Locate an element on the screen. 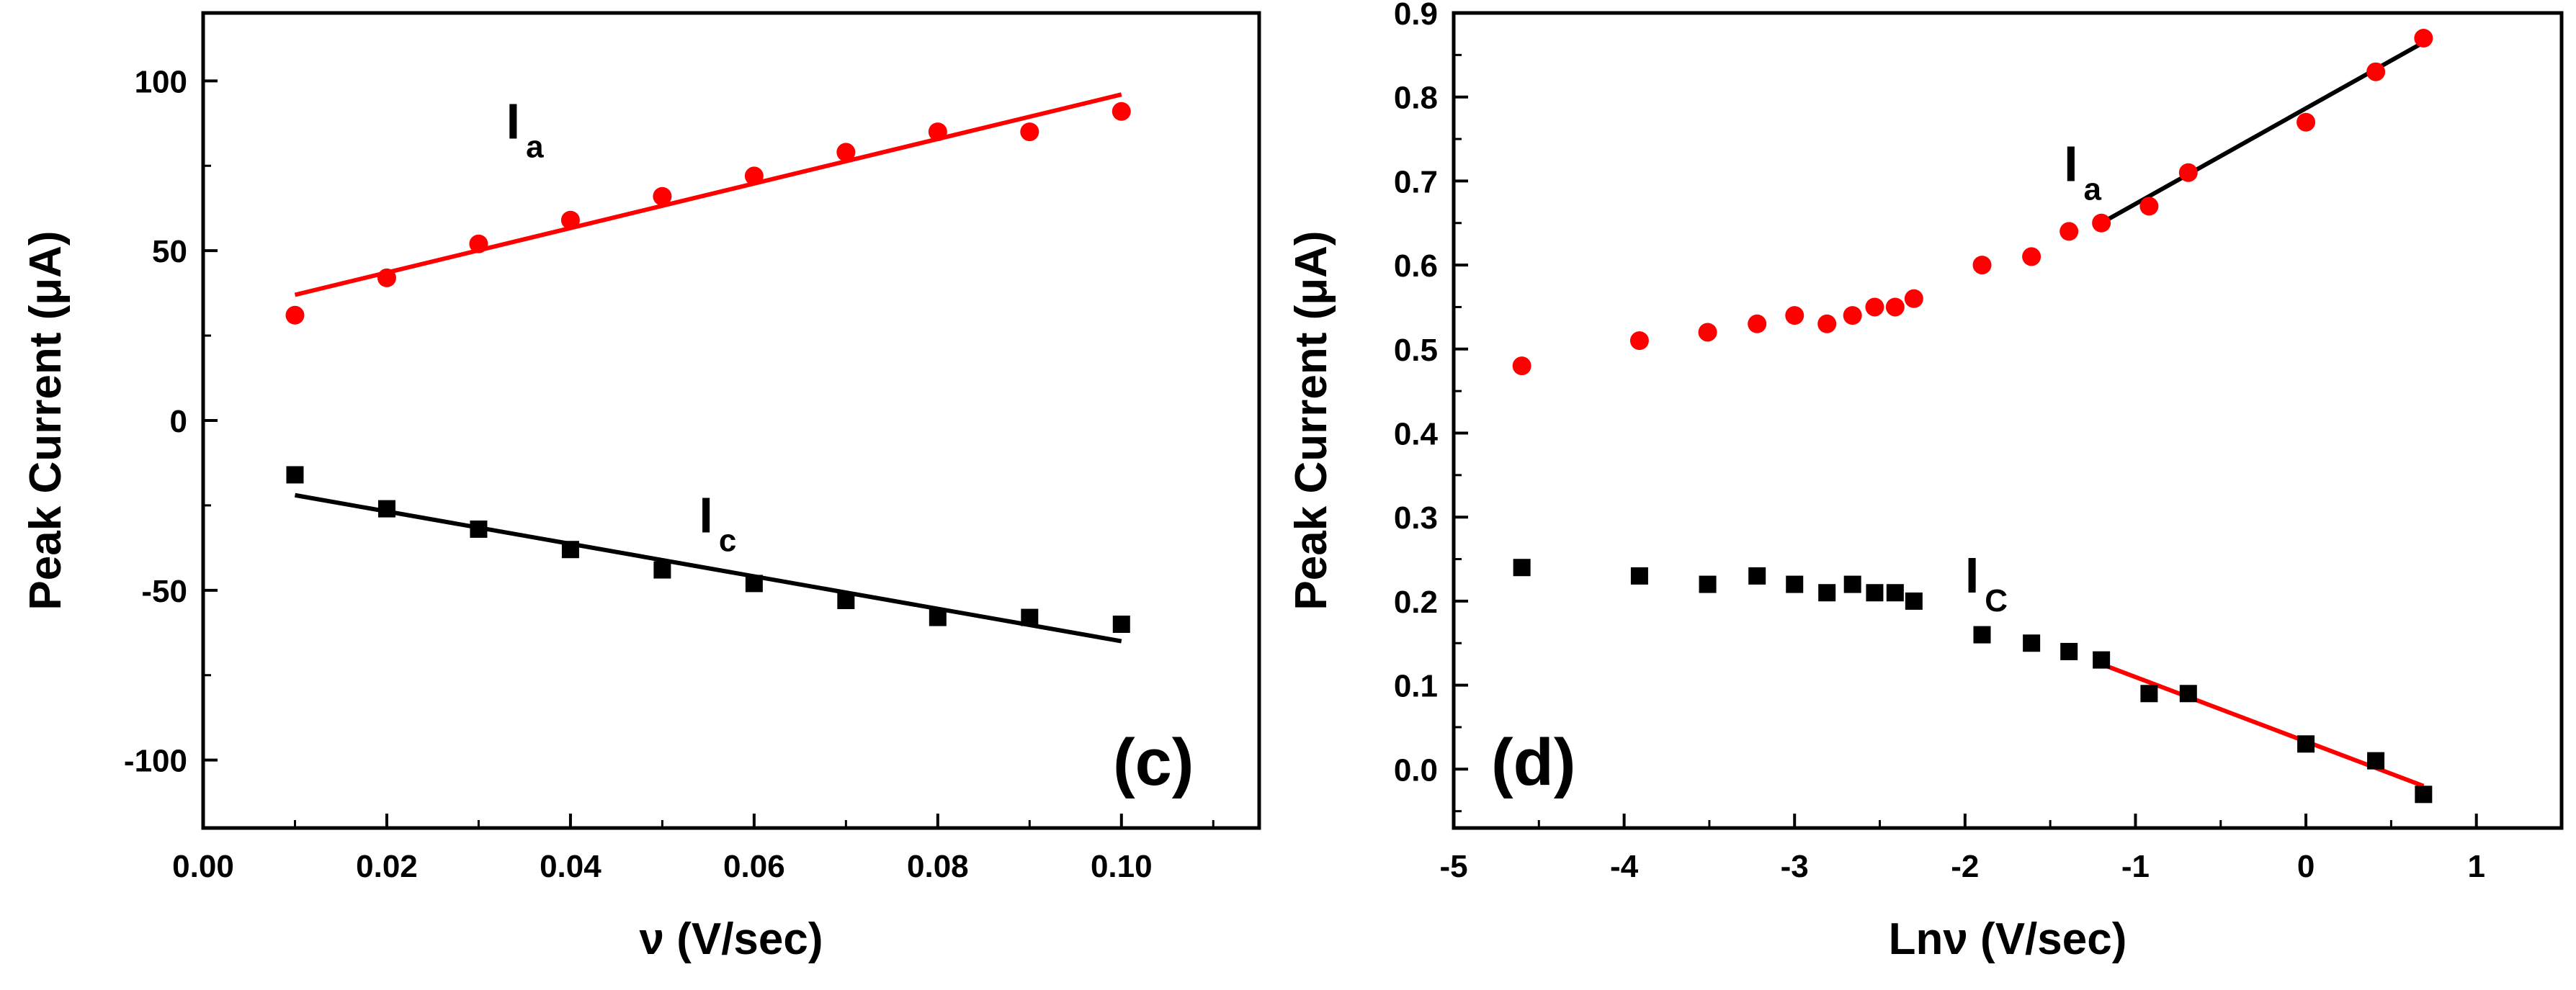  x-tick-label: -5 is located at coordinates (1453, 866).